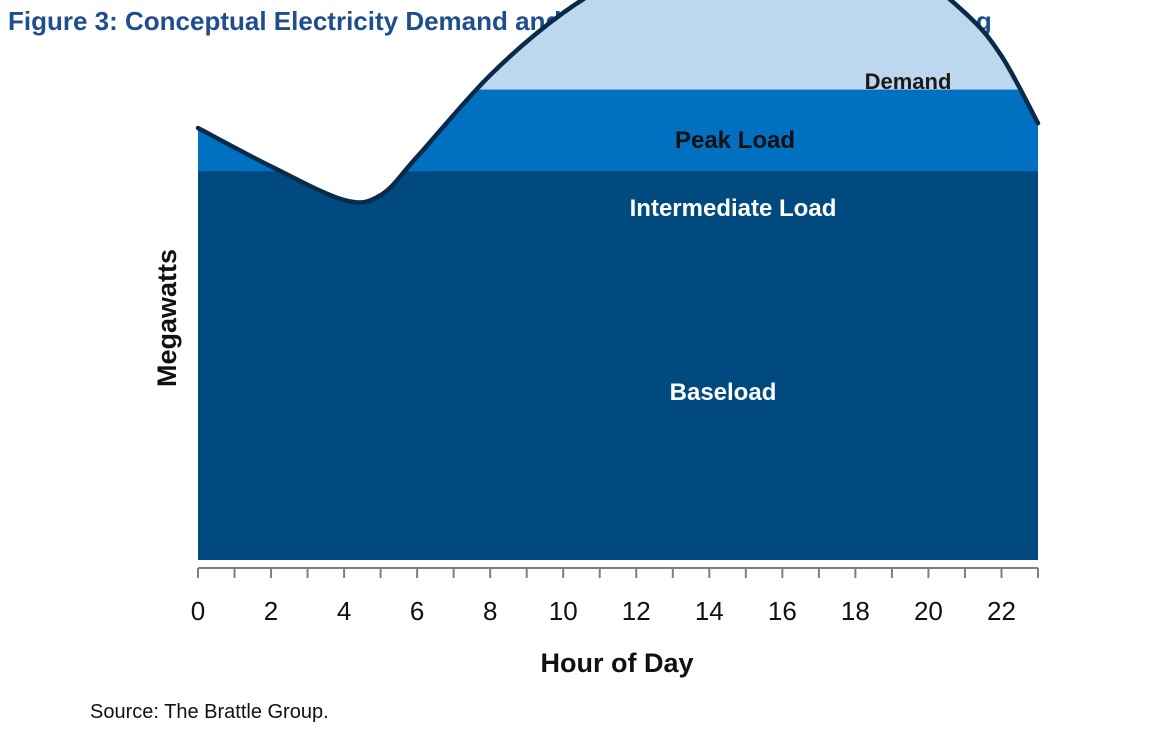 This screenshot has width=1163, height=731. Describe the element at coordinates (616, 663) in the screenshot. I see `x-axis-title: Hour of Day` at that location.